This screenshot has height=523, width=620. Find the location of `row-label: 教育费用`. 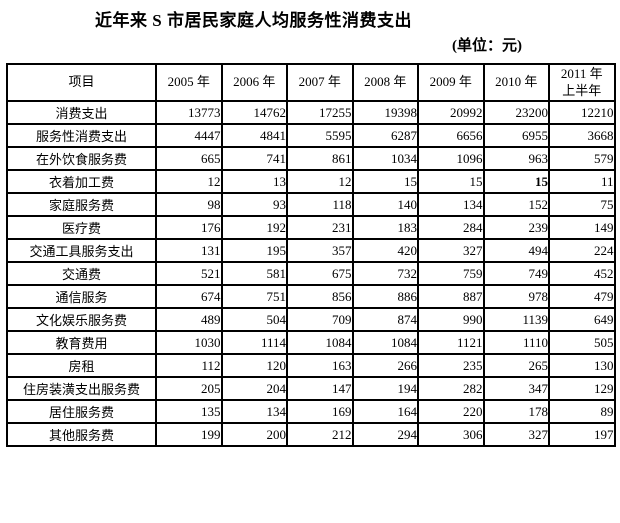

row-label: 教育费用 is located at coordinates (81, 342).